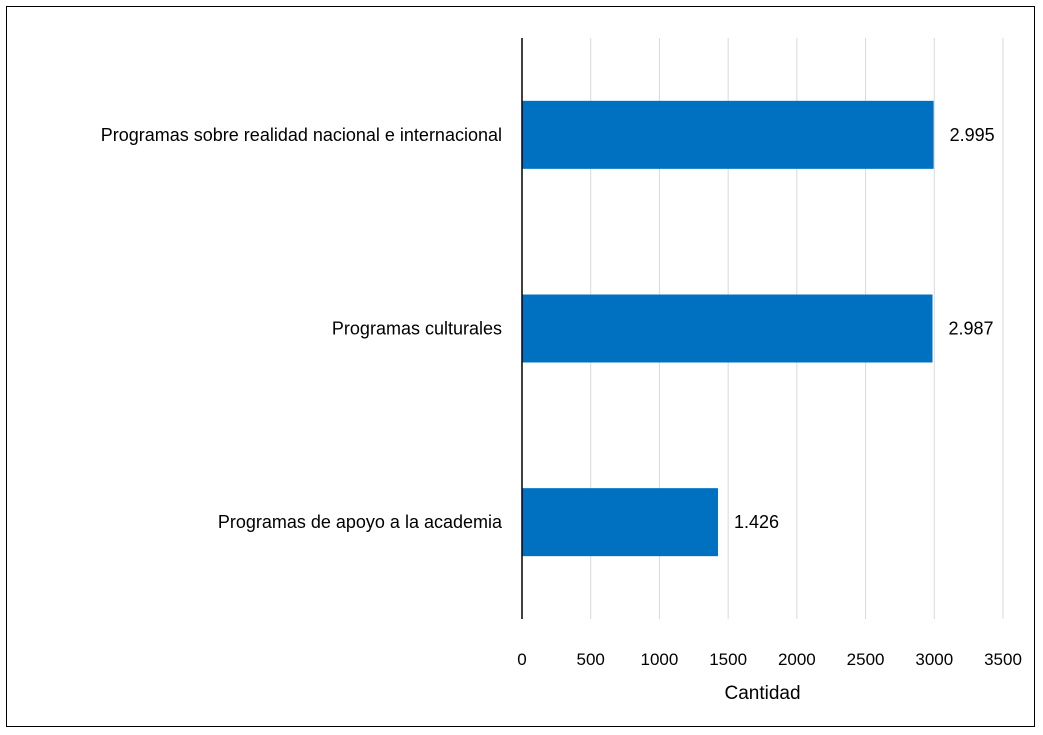 Image resolution: width=1043 pixels, height=735 pixels. Describe the element at coordinates (360, 522) in the screenshot. I see `category-label-3: Programas de apoyo a la academia` at that location.